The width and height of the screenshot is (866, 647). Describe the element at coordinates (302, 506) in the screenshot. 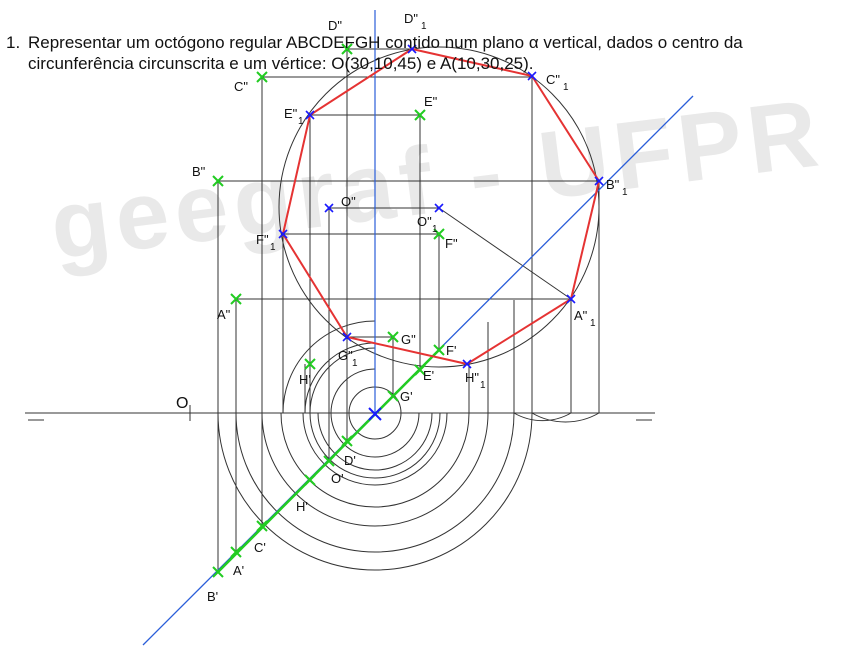

I see `label-H-top: H'` at that location.